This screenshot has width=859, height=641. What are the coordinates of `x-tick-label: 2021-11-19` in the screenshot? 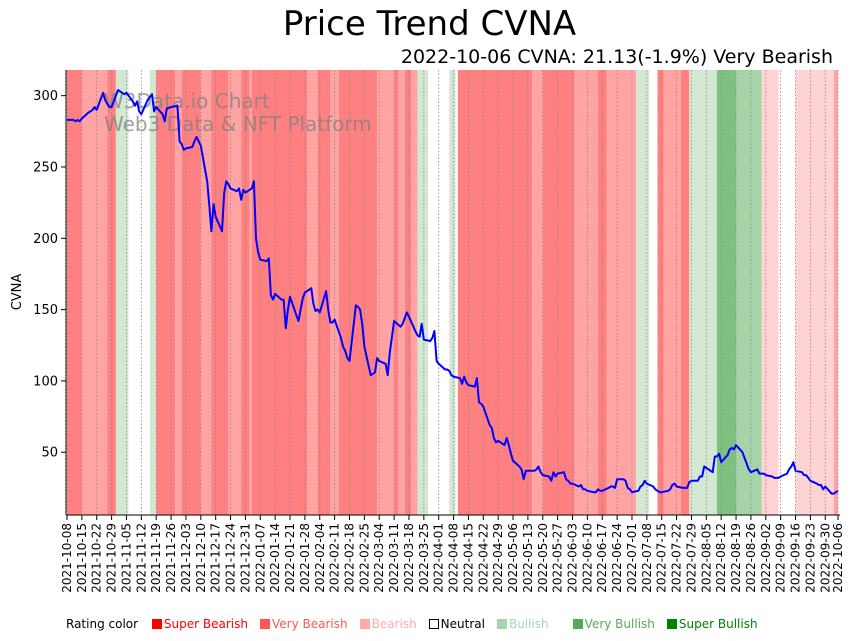 It's located at (156, 558).